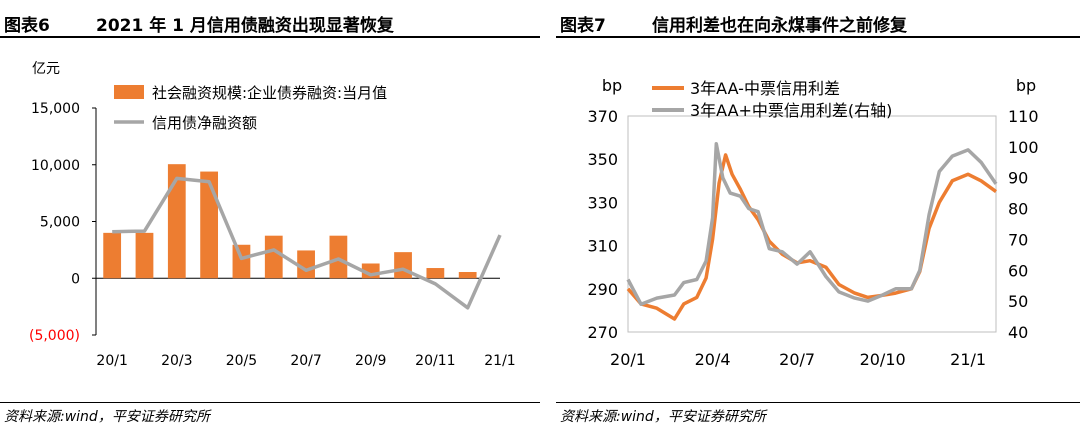 This screenshot has width=1080, height=440. I want to click on legend-label-bar: 社会融资规模:企业债券融资:当月值, so click(269, 93).